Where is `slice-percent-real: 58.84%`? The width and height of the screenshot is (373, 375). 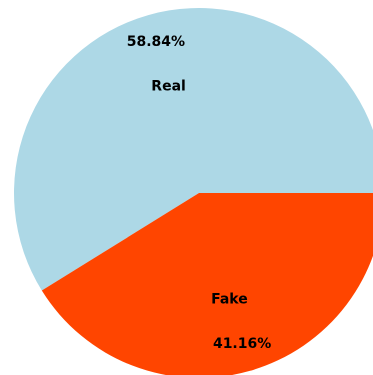
slice-percent-real: 58.84% is located at coordinates (156, 42).